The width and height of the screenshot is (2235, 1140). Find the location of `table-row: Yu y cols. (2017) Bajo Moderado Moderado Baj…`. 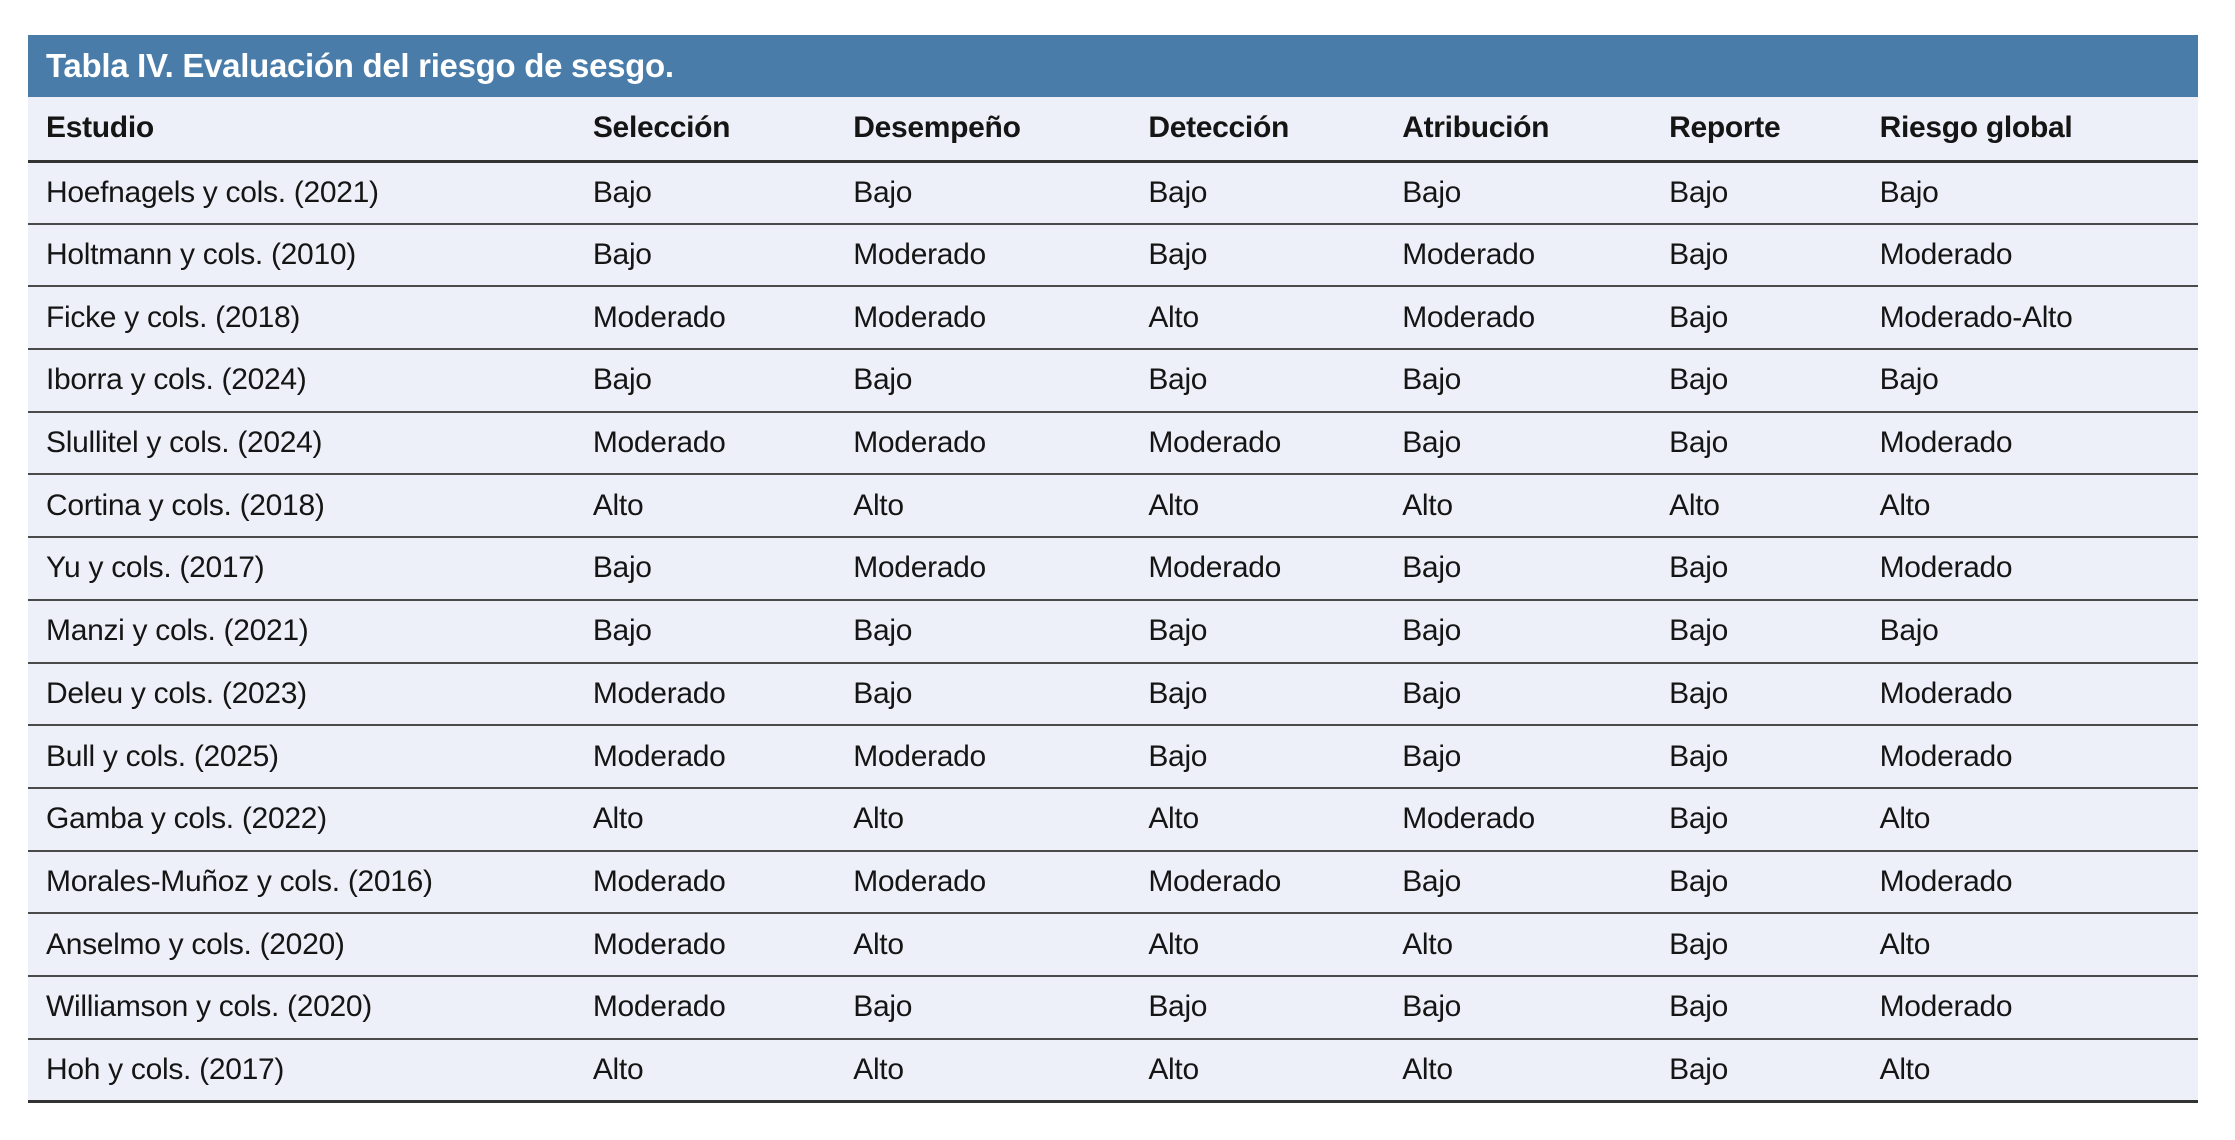

table-row: Yu y cols. (2017) Bajo Moderado Moderado Baj… is located at coordinates (1113, 569).